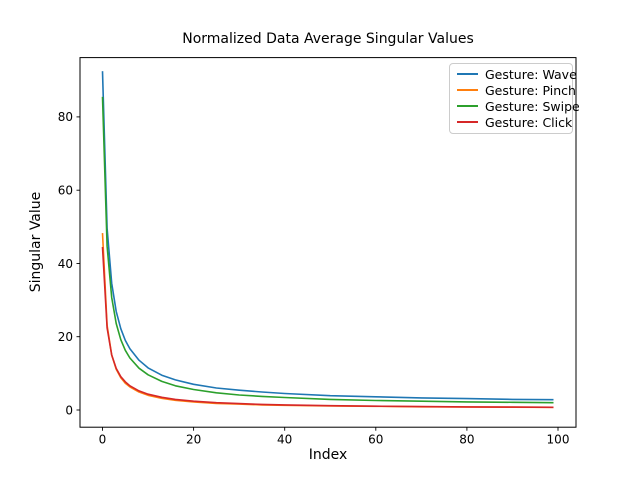  I want to click on legend-label: Gesture: Swipe, so click(532, 106).